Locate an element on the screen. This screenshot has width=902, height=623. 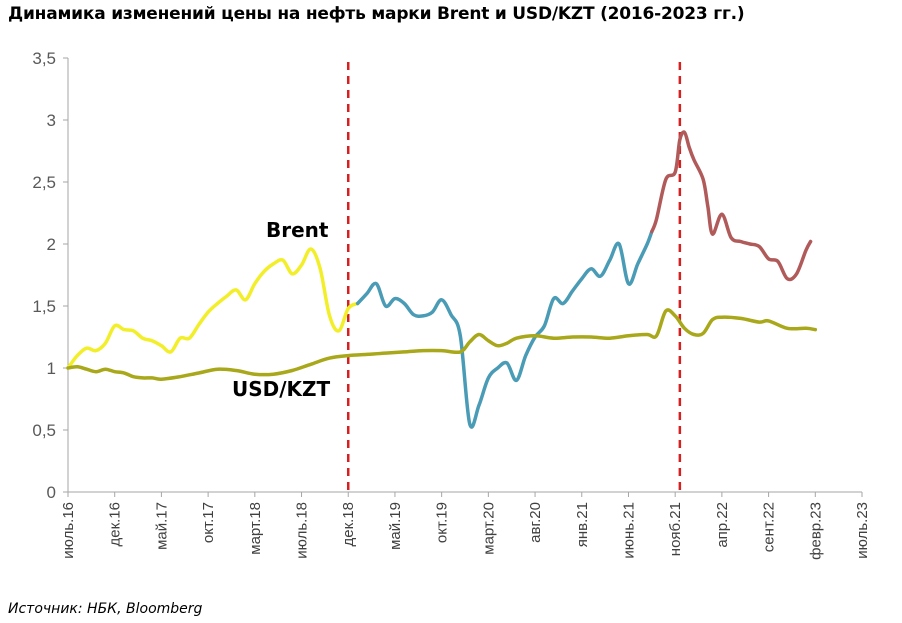
x-tick-label: янв.21 is located at coordinates (582, 524).